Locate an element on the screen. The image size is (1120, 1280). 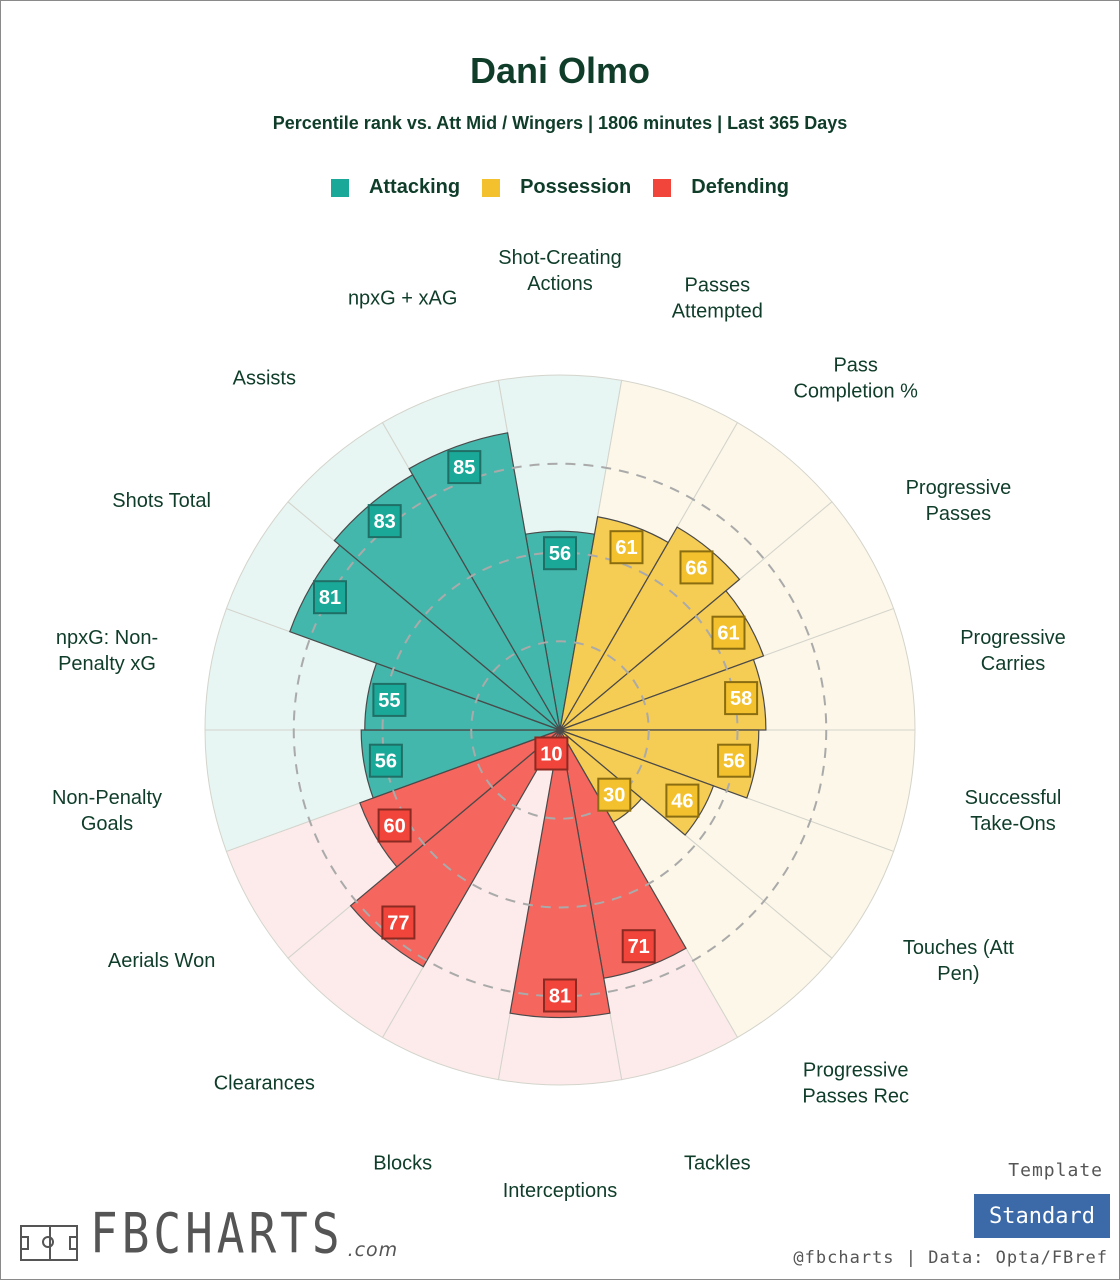
legend-item-possession: Possession is located at coordinates (556, 187).